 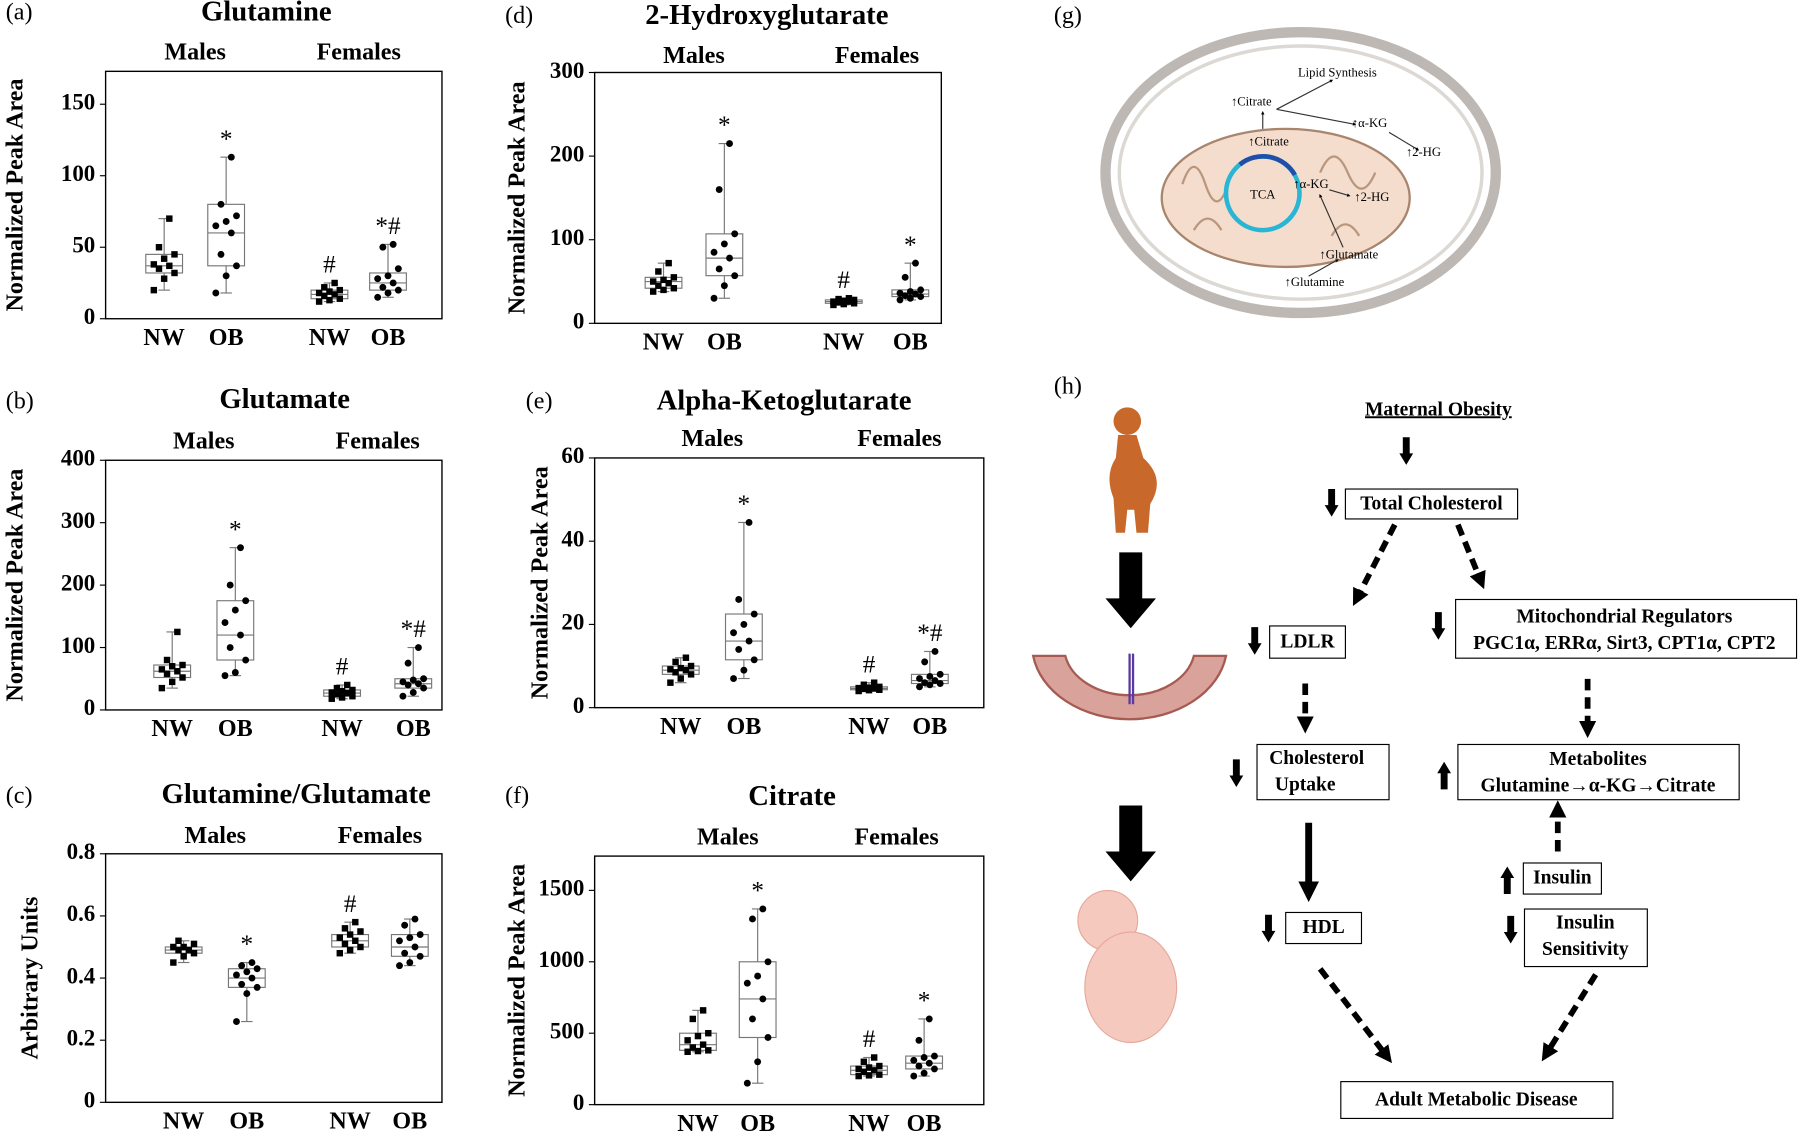 What do you see at coordinates (567, 1030) in the screenshot?
I see `y-tick-label: 500` at bounding box center [567, 1030].